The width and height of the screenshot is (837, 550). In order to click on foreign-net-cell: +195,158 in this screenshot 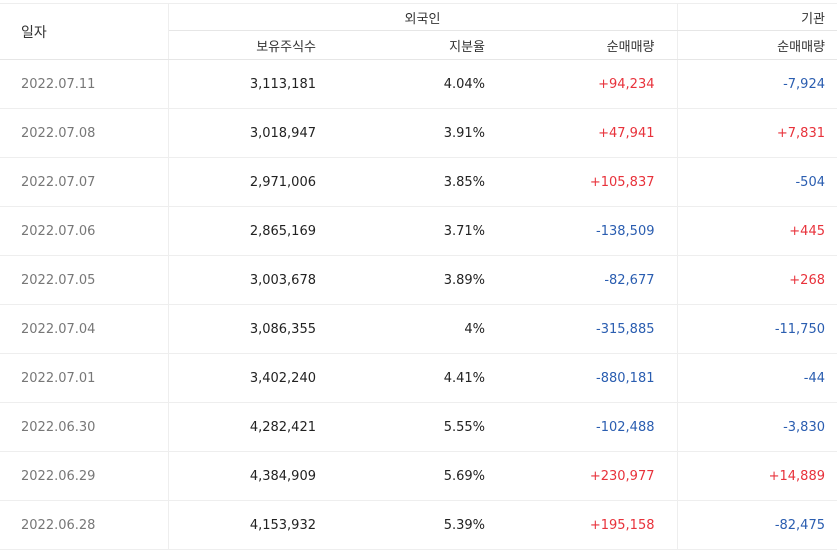, I will do `click(592, 525)`.